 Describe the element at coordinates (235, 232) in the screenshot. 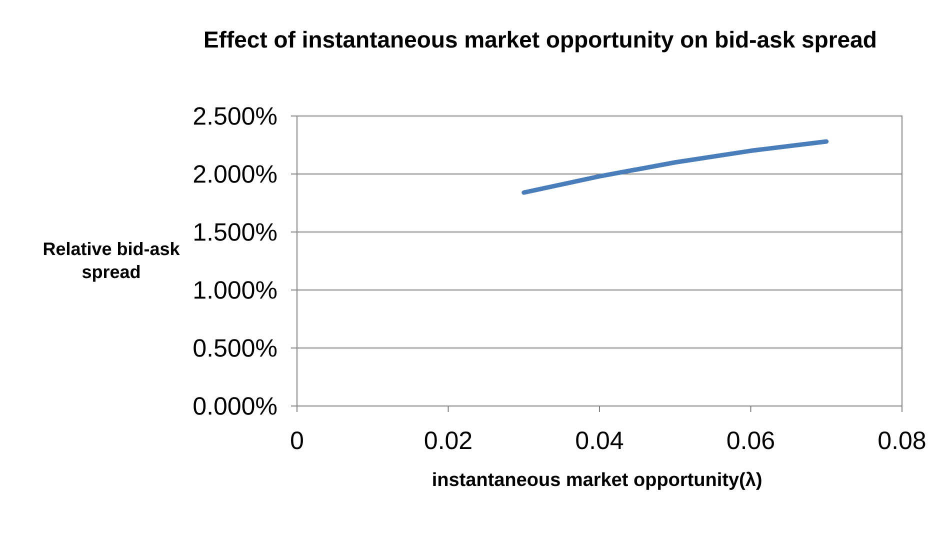

I see `y-tick-label: 1.500%` at that location.